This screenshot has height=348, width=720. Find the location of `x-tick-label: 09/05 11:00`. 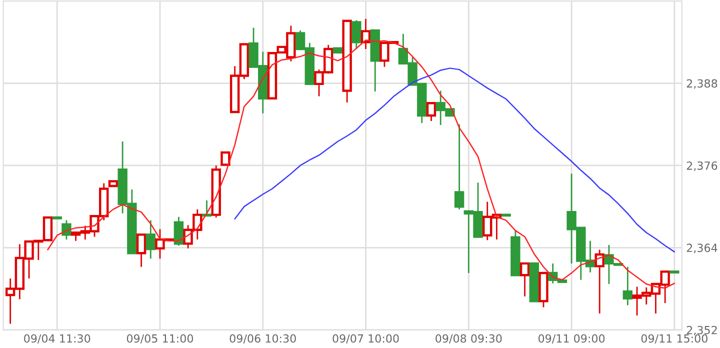

x-tick-label: 09/05 11:00 is located at coordinates (160, 339).